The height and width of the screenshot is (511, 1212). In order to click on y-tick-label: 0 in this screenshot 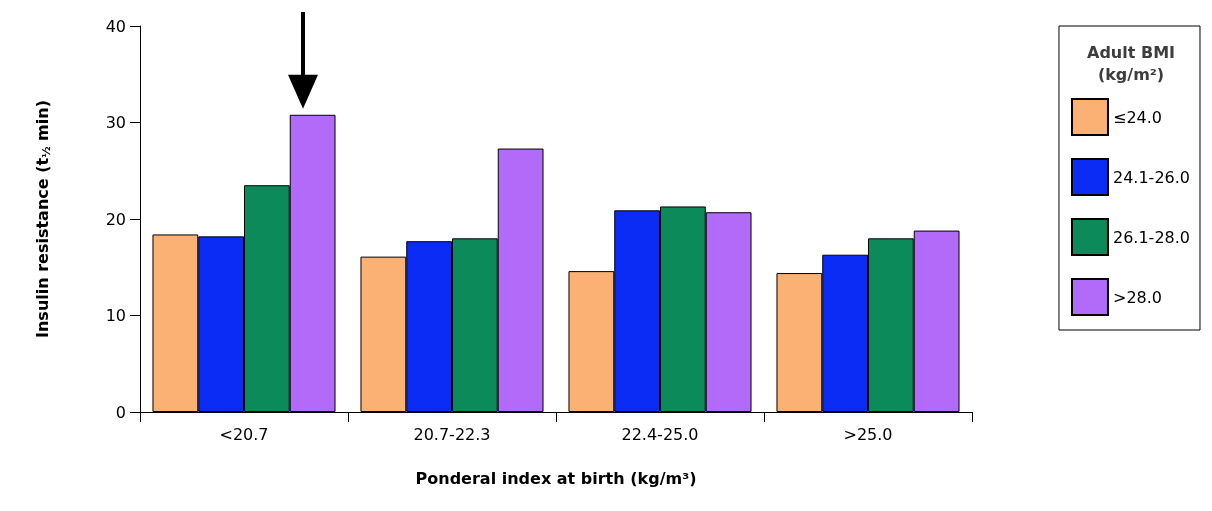, I will do `click(120, 412)`.